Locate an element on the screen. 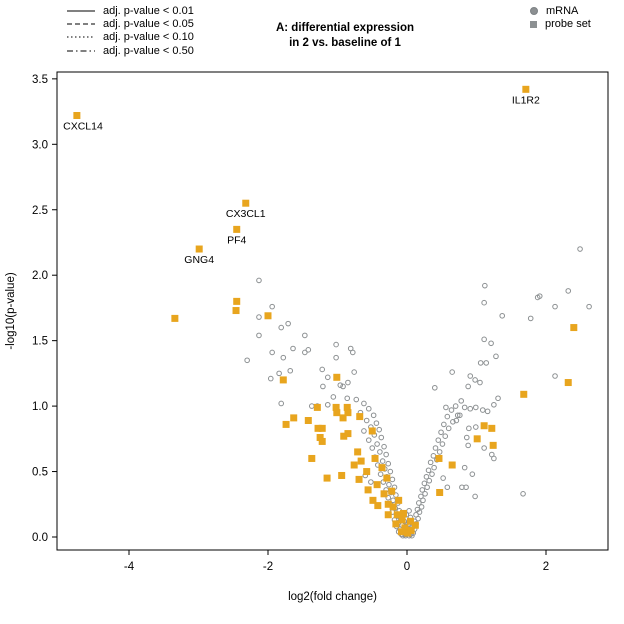 Image resolution: width=624 pixels, height=624 pixels. dash-dot-line-icon is located at coordinates (81, 51).